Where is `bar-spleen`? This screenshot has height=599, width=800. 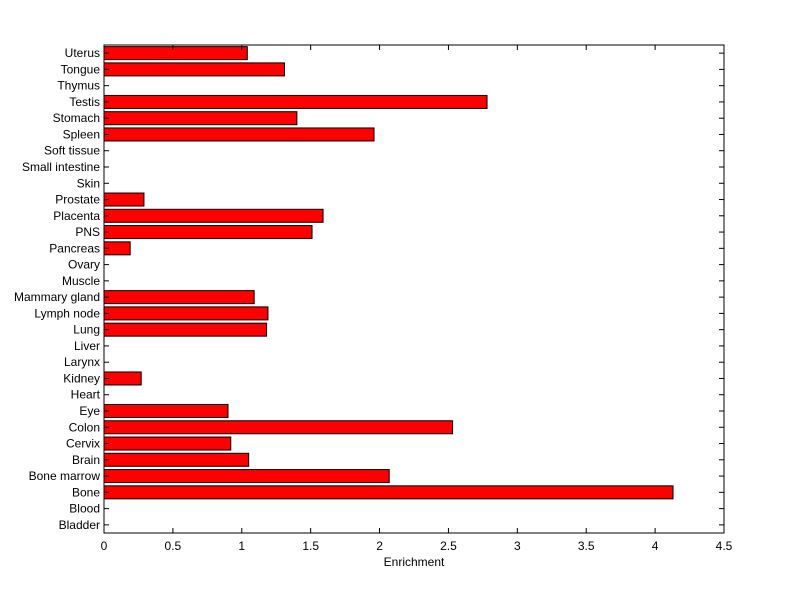 bar-spleen is located at coordinates (239, 134).